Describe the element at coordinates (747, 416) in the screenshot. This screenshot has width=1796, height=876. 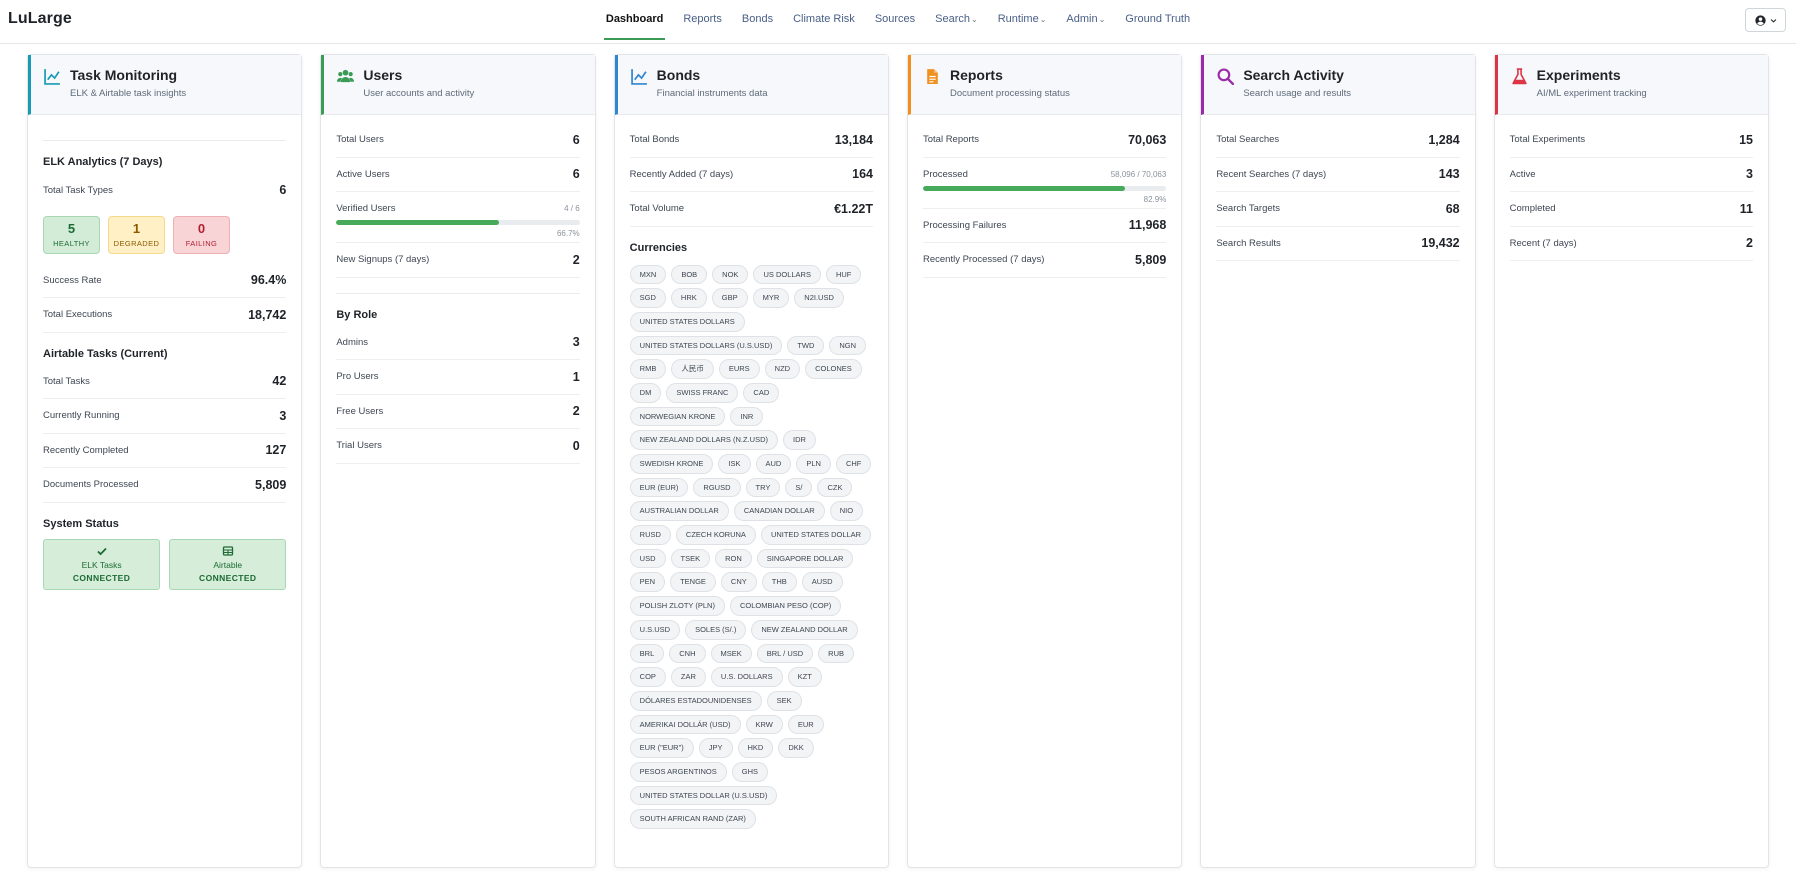
I see `currency-tag: INR` at that location.